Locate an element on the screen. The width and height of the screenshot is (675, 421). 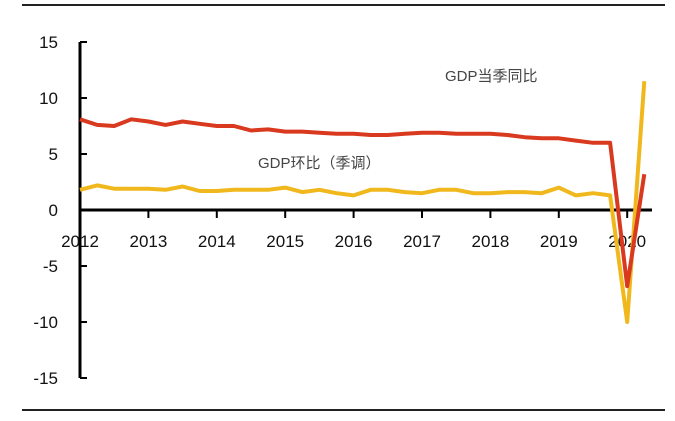
y-tick-label: 10 is located at coordinates (48, 98).